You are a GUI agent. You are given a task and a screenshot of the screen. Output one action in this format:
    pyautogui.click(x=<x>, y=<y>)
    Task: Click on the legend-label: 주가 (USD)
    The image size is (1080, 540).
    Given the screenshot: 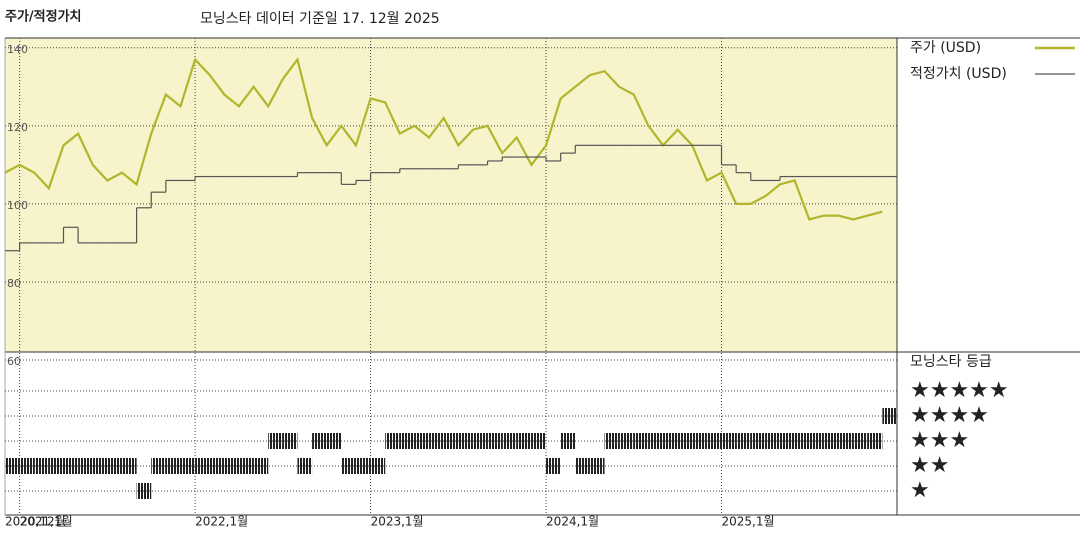 What is the action you would take?
    pyautogui.click(x=945, y=48)
    